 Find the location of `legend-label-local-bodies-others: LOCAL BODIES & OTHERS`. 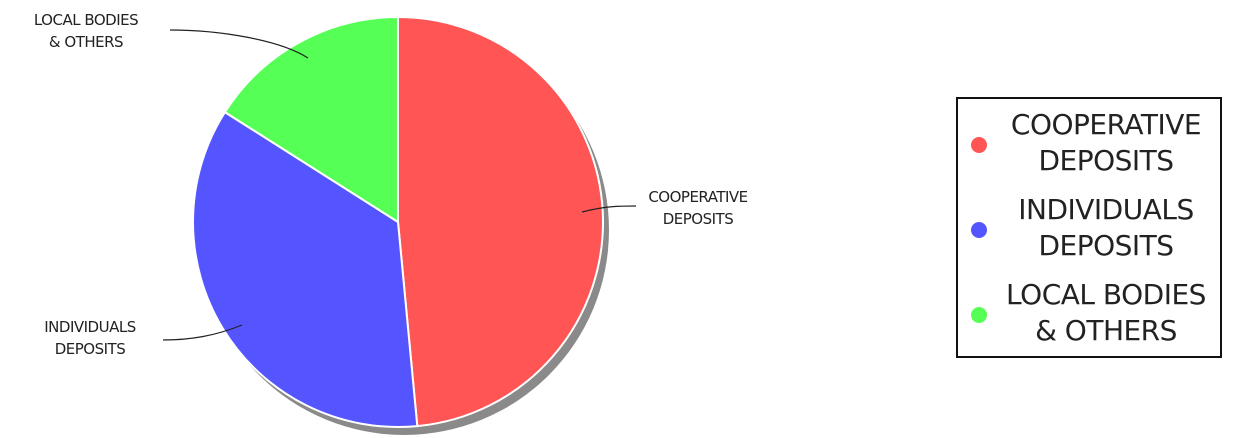

legend-label-local-bodies-others: LOCAL BODIES & OTHERS is located at coordinates (1106, 312).